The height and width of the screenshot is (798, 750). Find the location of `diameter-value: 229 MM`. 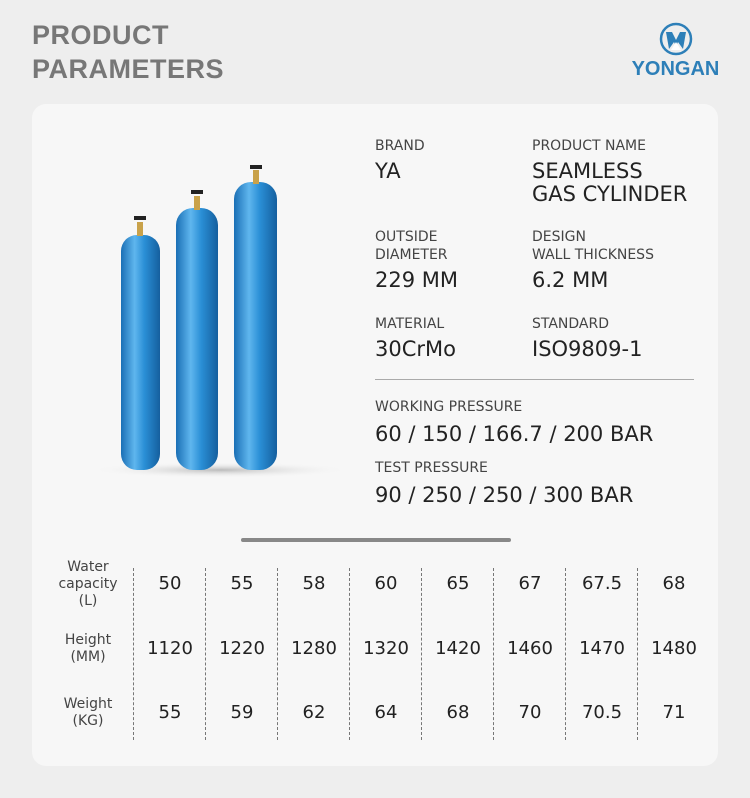

diameter-value: 229 MM is located at coordinates (416, 280).